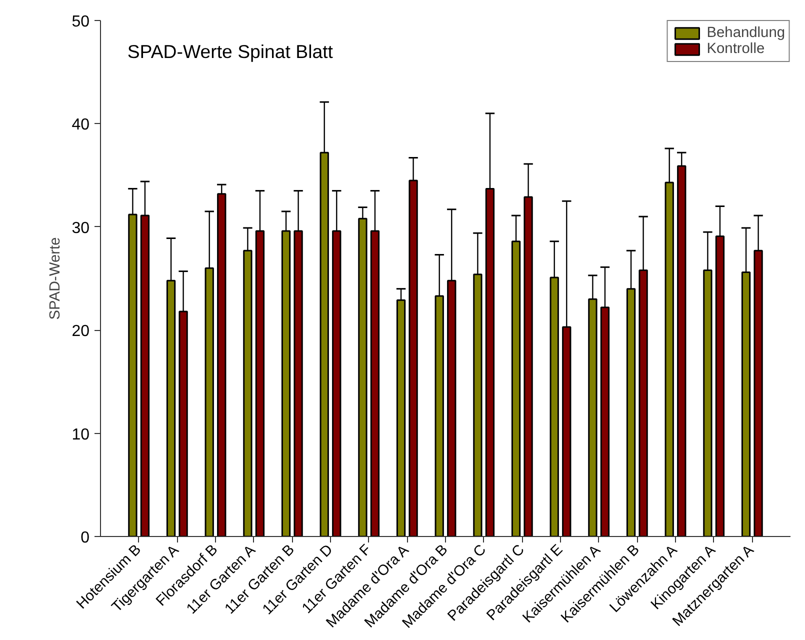 Image resolution: width=805 pixels, height=640 pixels. What do you see at coordinates (230, 51) in the screenshot?
I see `text: SPAD-Werte Spinat Blatt` at bounding box center [230, 51].